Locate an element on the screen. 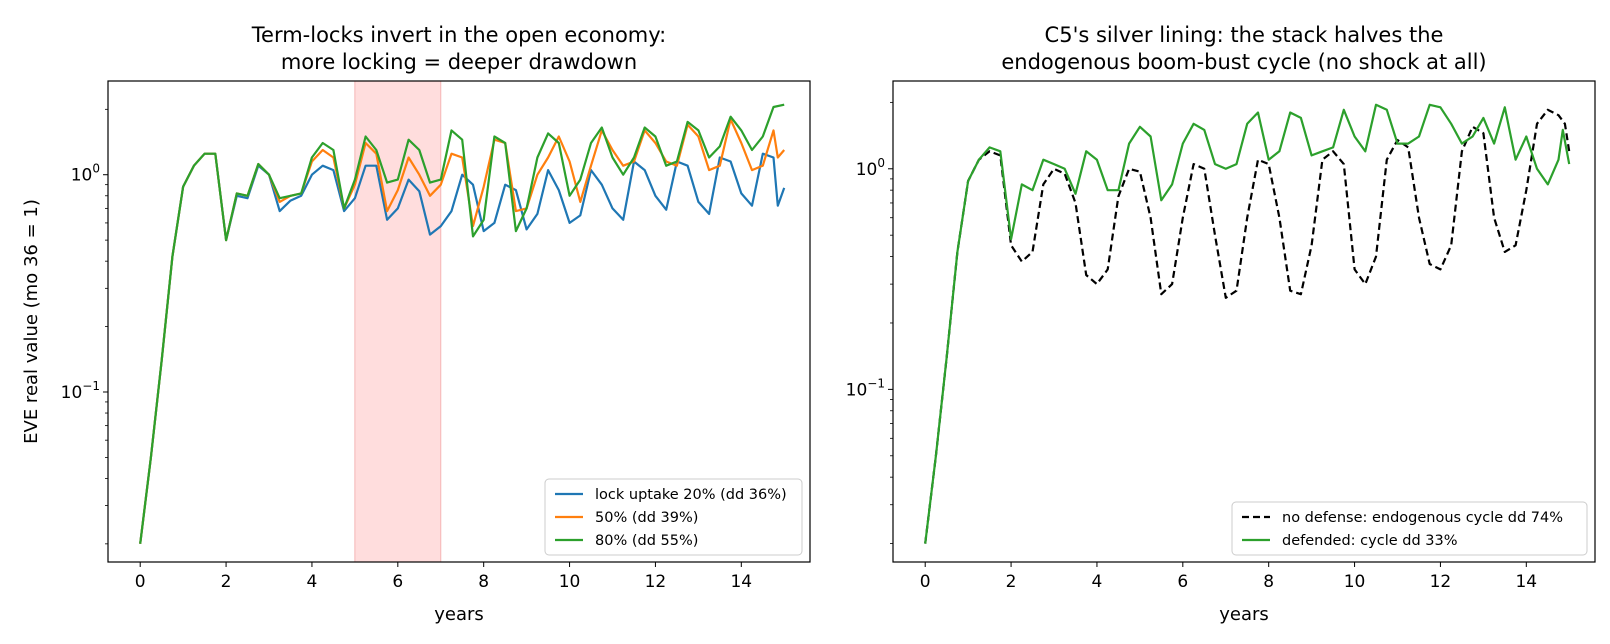 The height and width of the screenshot is (644, 1610). legend-label-1: no defense: endogenous cycle dd 74% is located at coordinates (1422, 518).